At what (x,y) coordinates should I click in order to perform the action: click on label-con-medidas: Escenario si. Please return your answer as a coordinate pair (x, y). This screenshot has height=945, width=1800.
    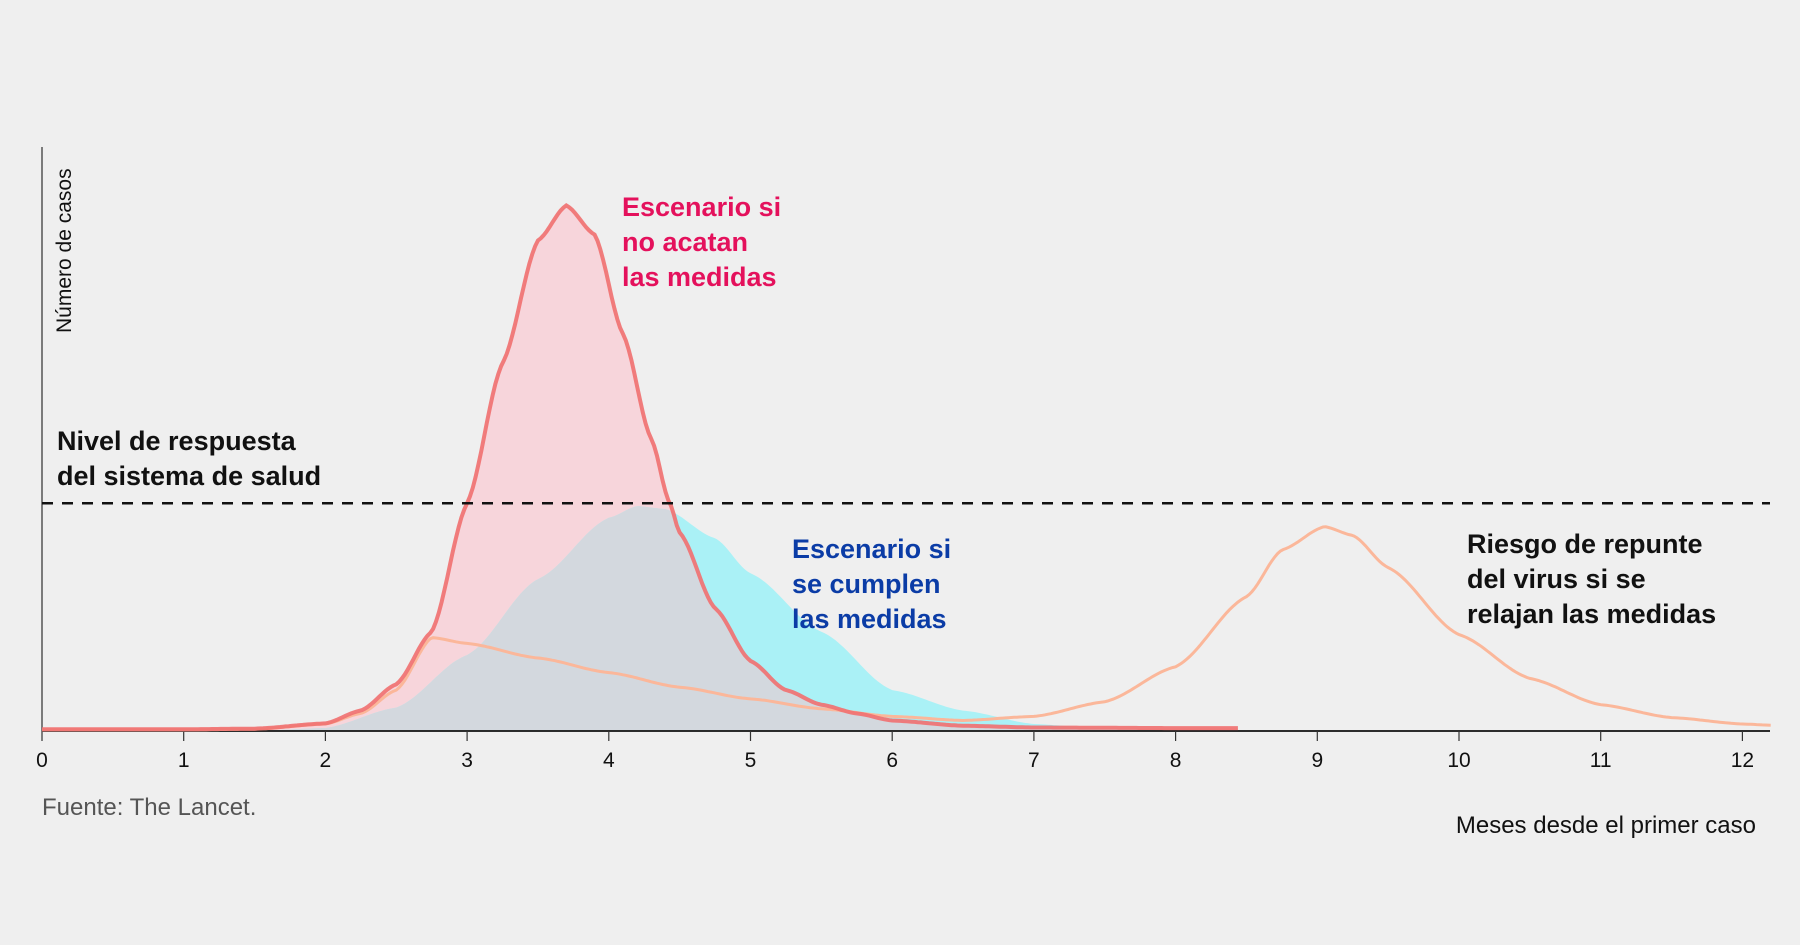
    Looking at the image, I should click on (871, 549).